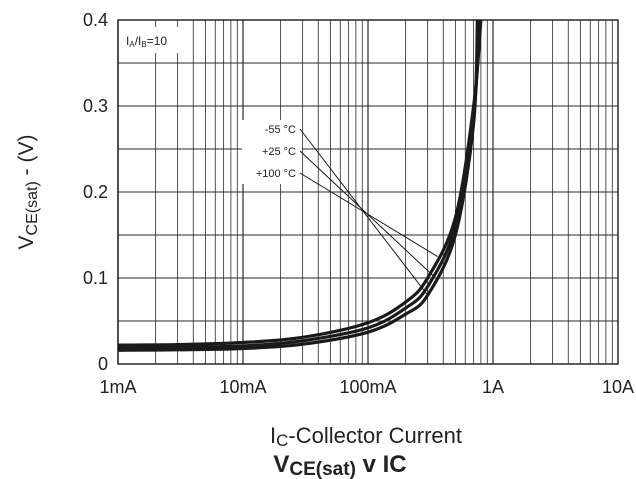 The height and width of the screenshot is (479, 636). I want to click on condition-box, so click(151, 40).